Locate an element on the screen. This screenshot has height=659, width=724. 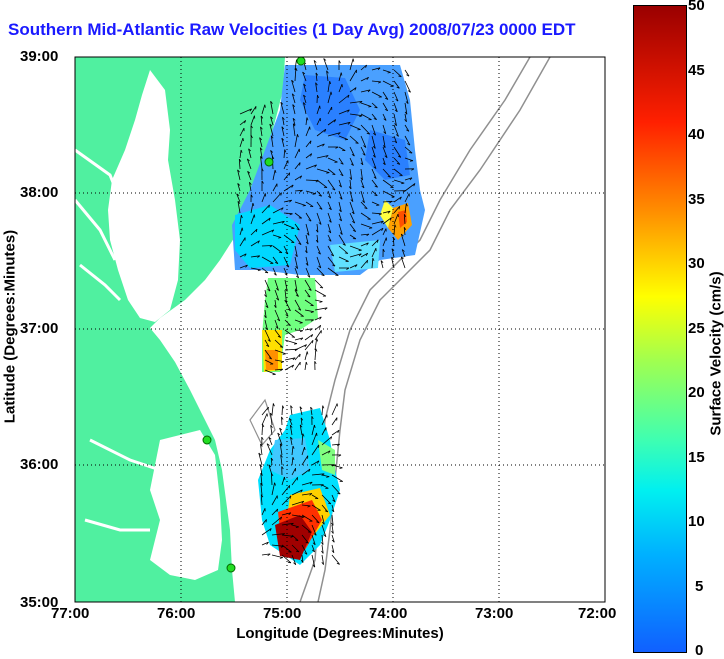
velocity-field-south is located at coordinates (299, 486).